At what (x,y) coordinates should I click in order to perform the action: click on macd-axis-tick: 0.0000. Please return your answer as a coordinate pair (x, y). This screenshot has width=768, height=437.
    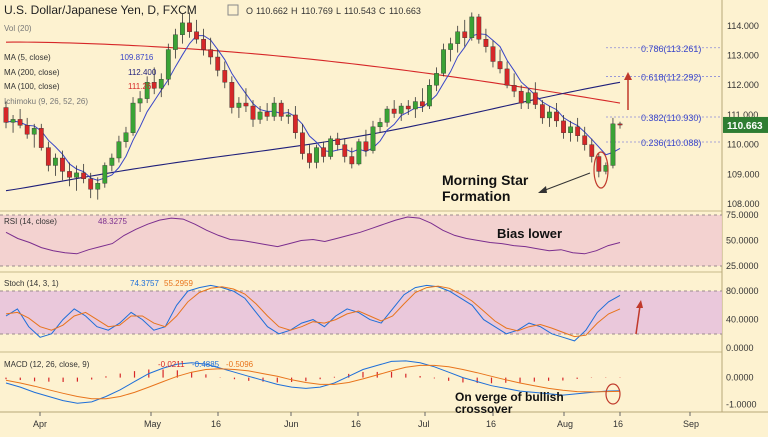
    Looking at the image, I should click on (740, 378).